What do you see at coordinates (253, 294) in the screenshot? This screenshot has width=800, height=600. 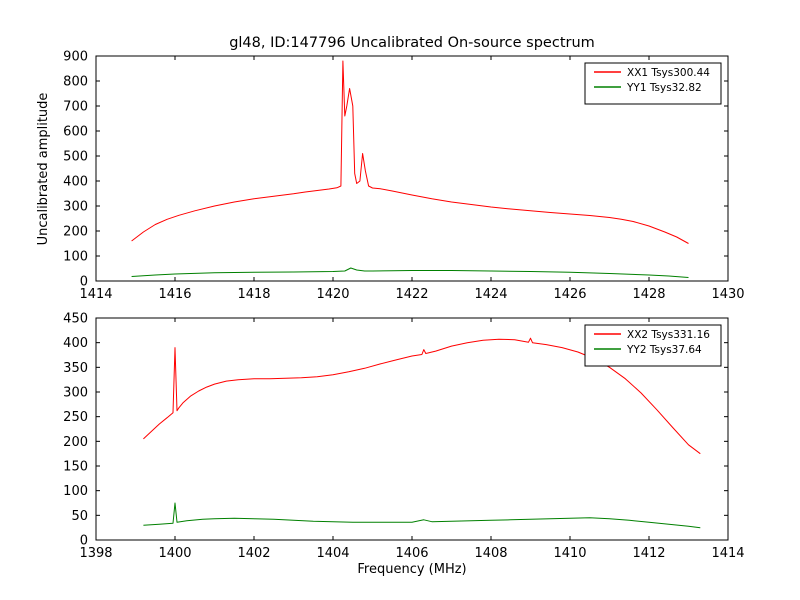 I see `x-tick-label: 1418` at bounding box center [253, 294].